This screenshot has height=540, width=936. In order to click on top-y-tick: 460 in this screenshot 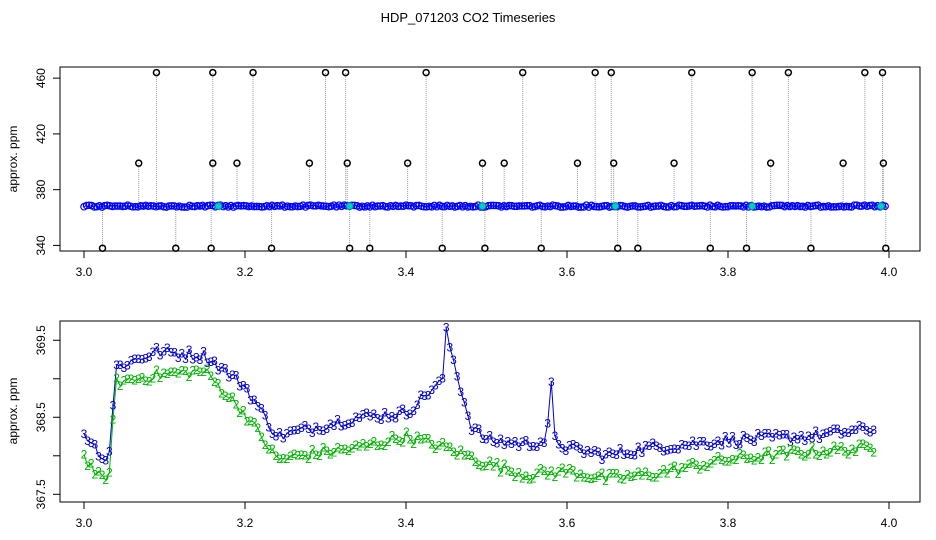, I will do `click(47, 78)`.